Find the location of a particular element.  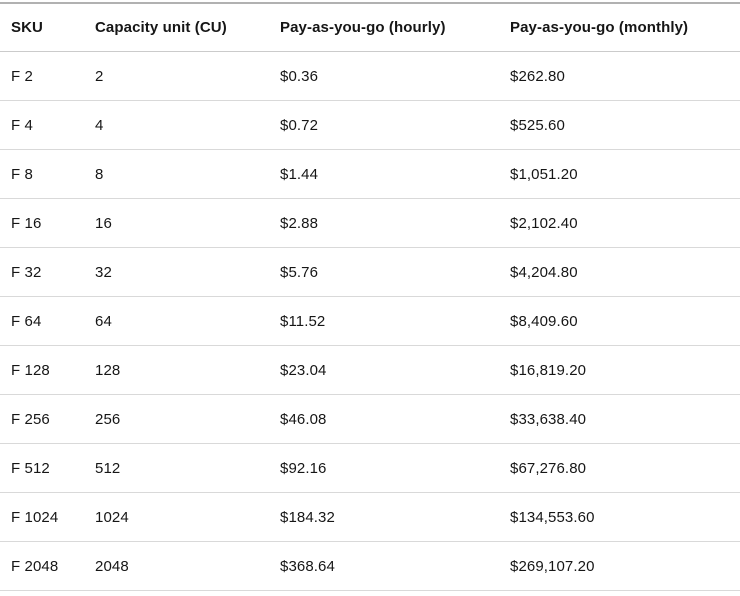

cell-sku: F 2 is located at coordinates (42, 76).